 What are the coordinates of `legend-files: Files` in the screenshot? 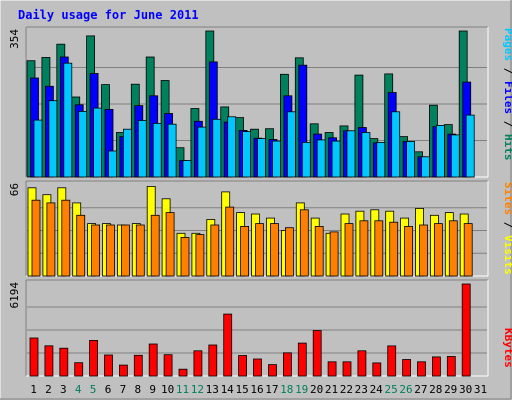 It's located at (507, 97).